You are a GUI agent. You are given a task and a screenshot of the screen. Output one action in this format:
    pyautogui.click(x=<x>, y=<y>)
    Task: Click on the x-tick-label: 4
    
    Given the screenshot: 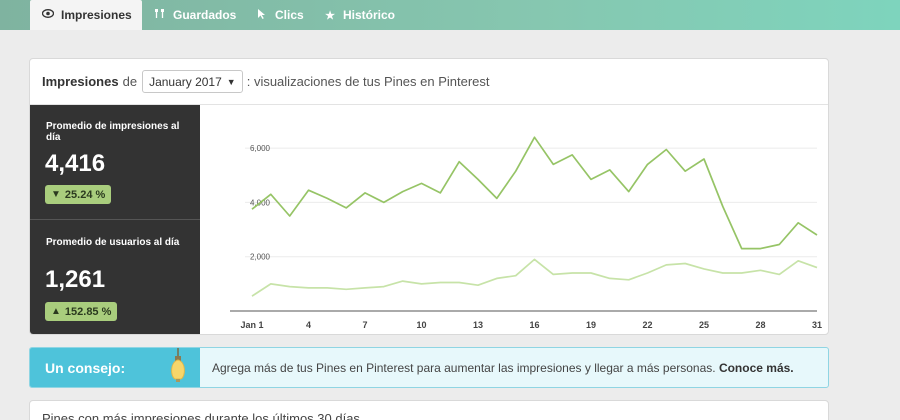 What is the action you would take?
    pyautogui.click(x=308, y=325)
    